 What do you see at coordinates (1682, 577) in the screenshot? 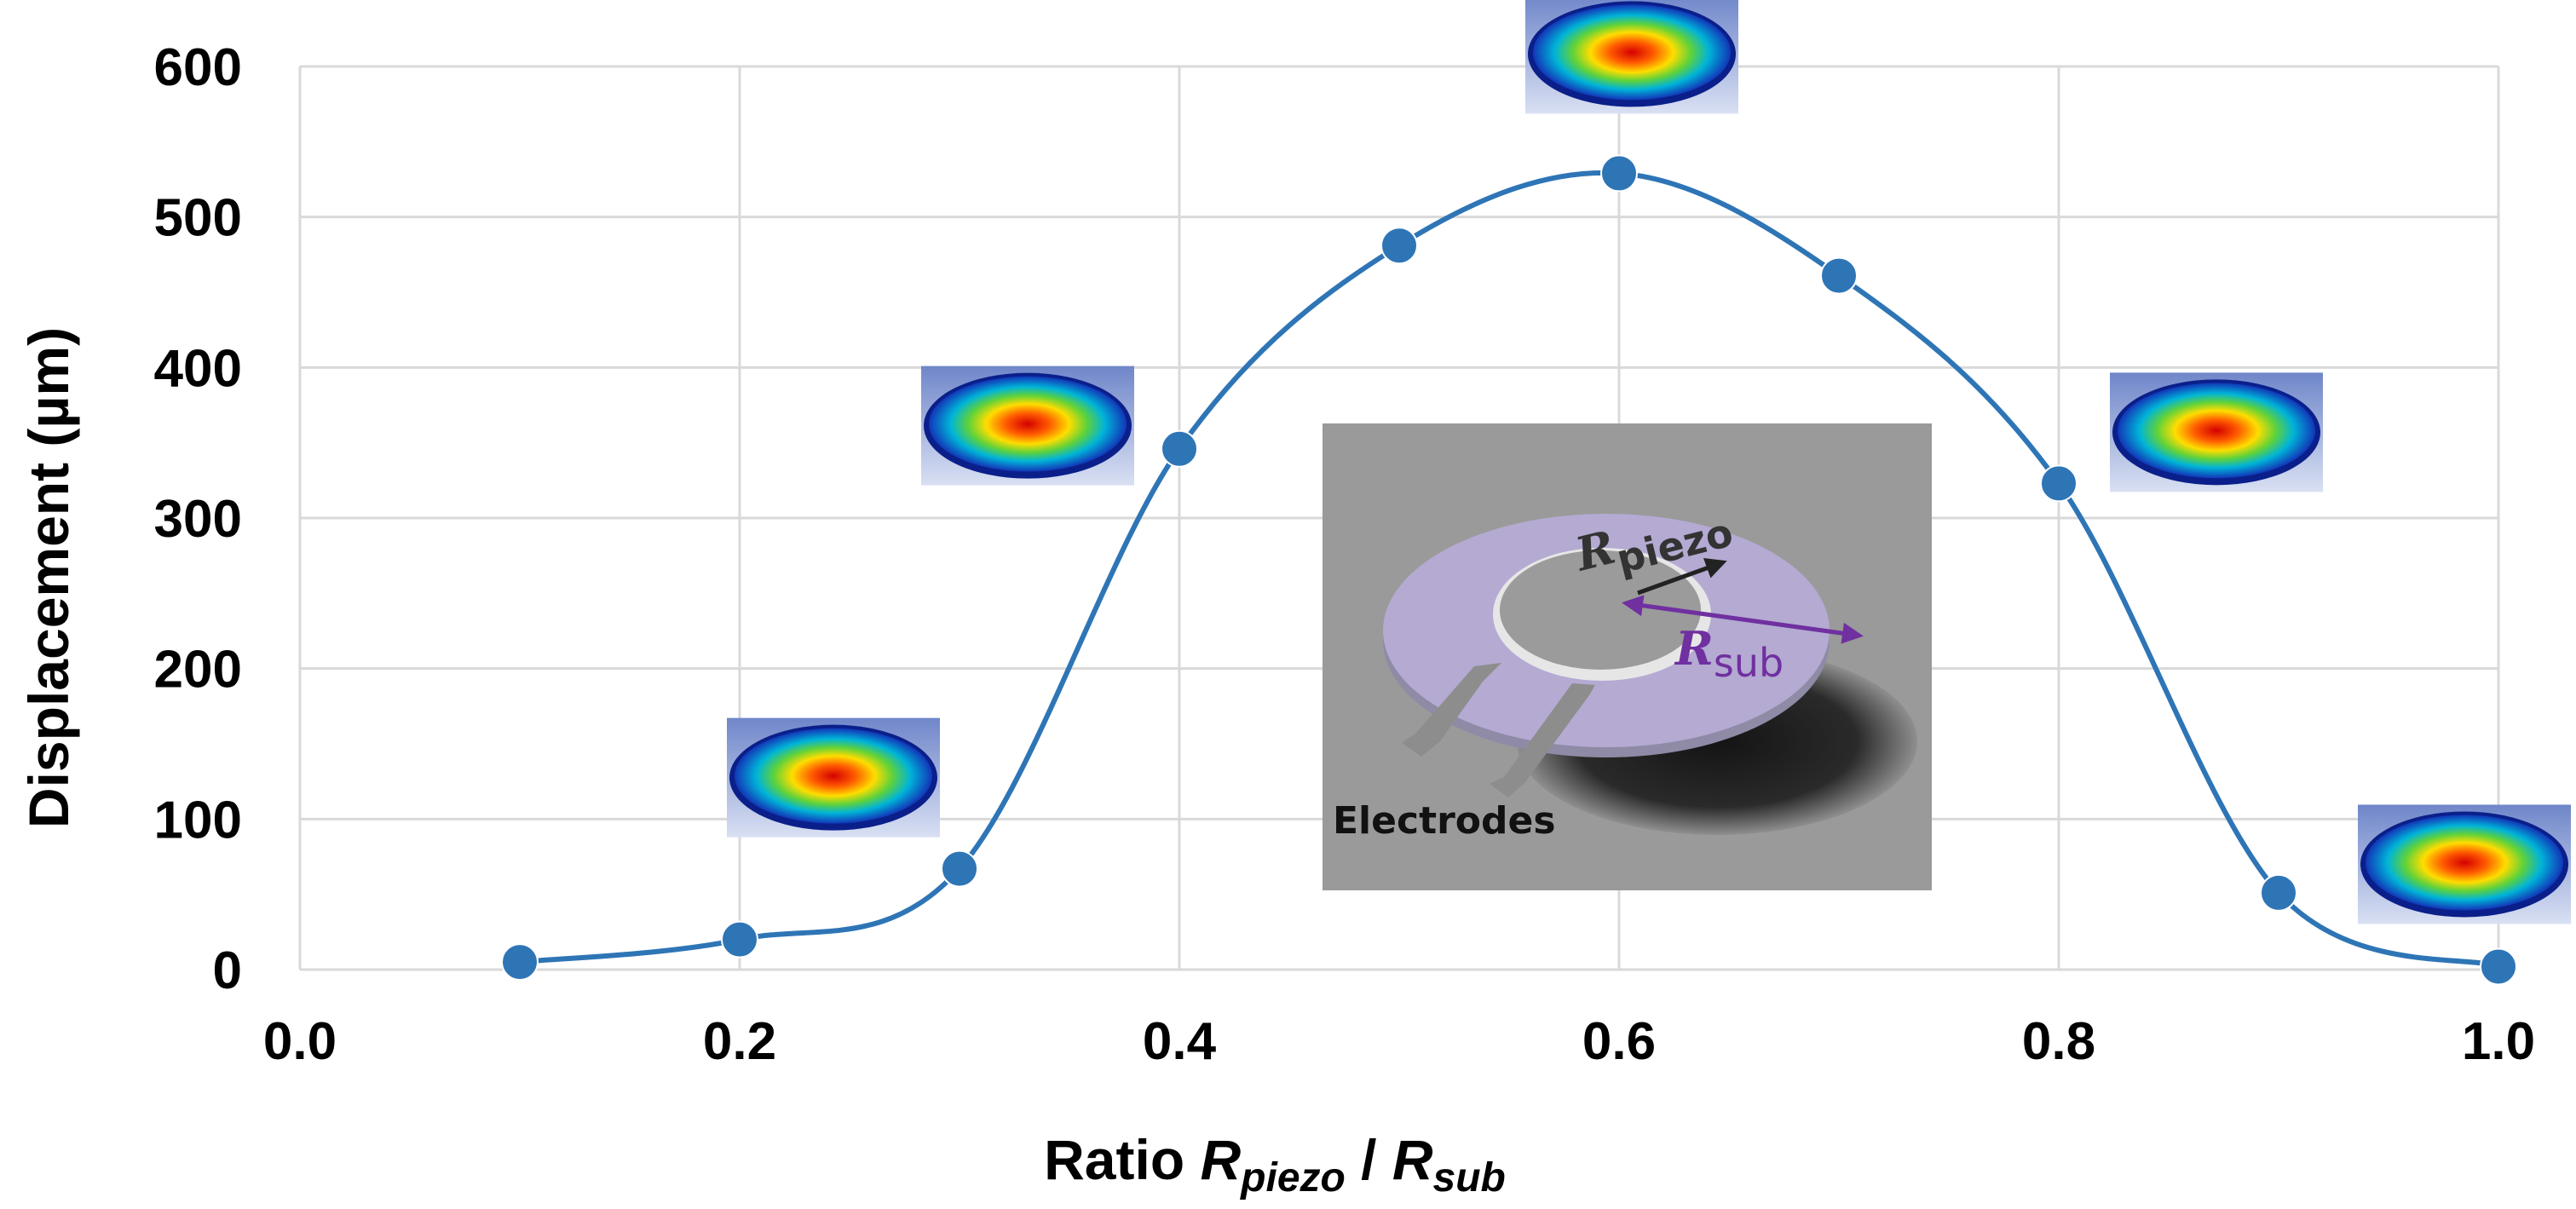
I see `rpiezo-arrow` at bounding box center [1682, 577].